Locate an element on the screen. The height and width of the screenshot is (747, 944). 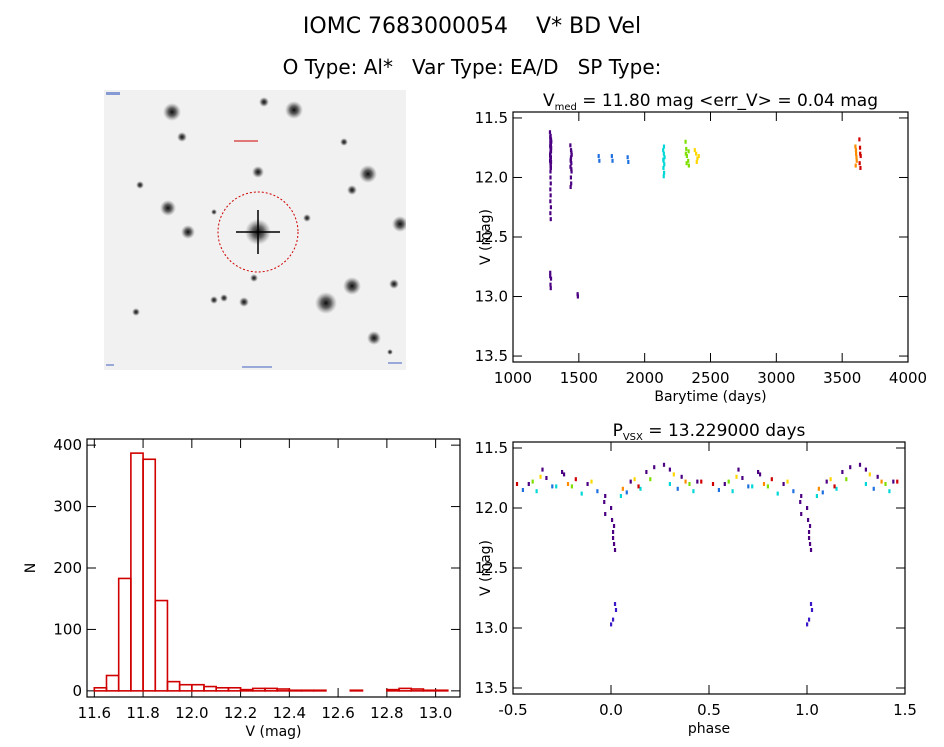
x-axis-label: Barytime (days) is located at coordinates (710, 397).